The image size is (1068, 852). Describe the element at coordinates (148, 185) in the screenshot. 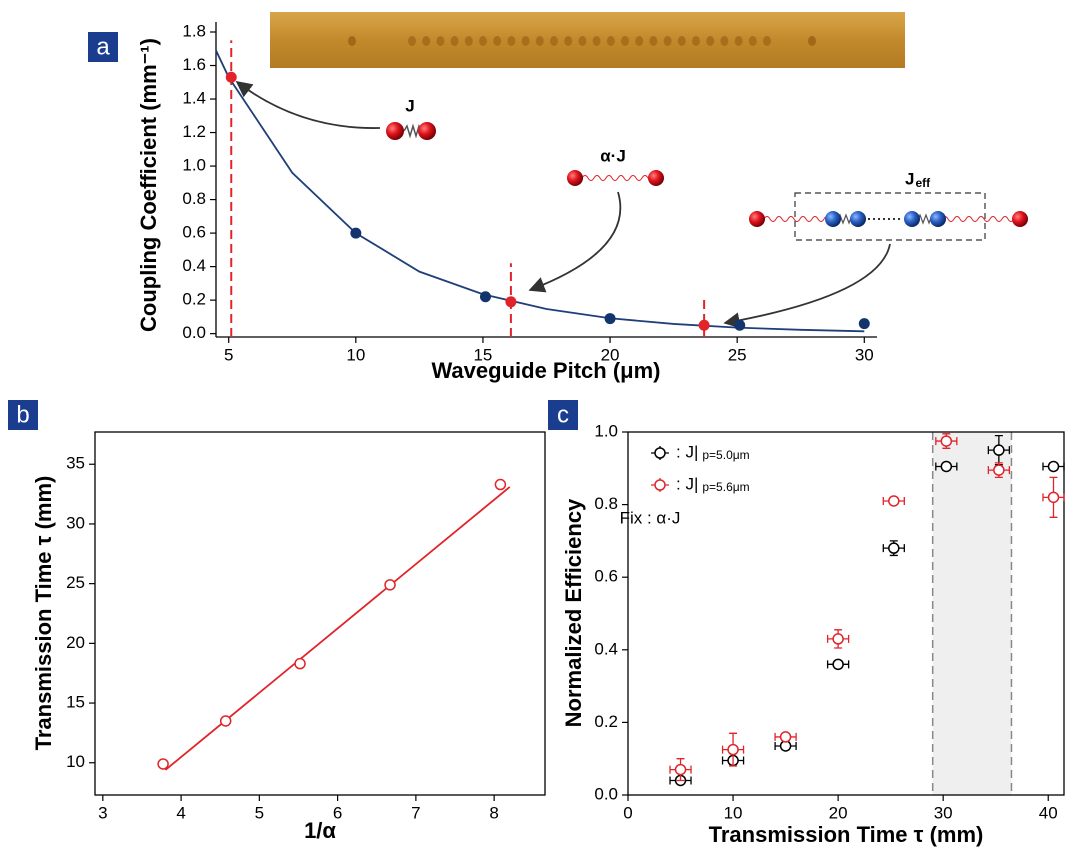

I see `y-axis-title: Coupling Coefficient (mm⁻¹)` at that location.